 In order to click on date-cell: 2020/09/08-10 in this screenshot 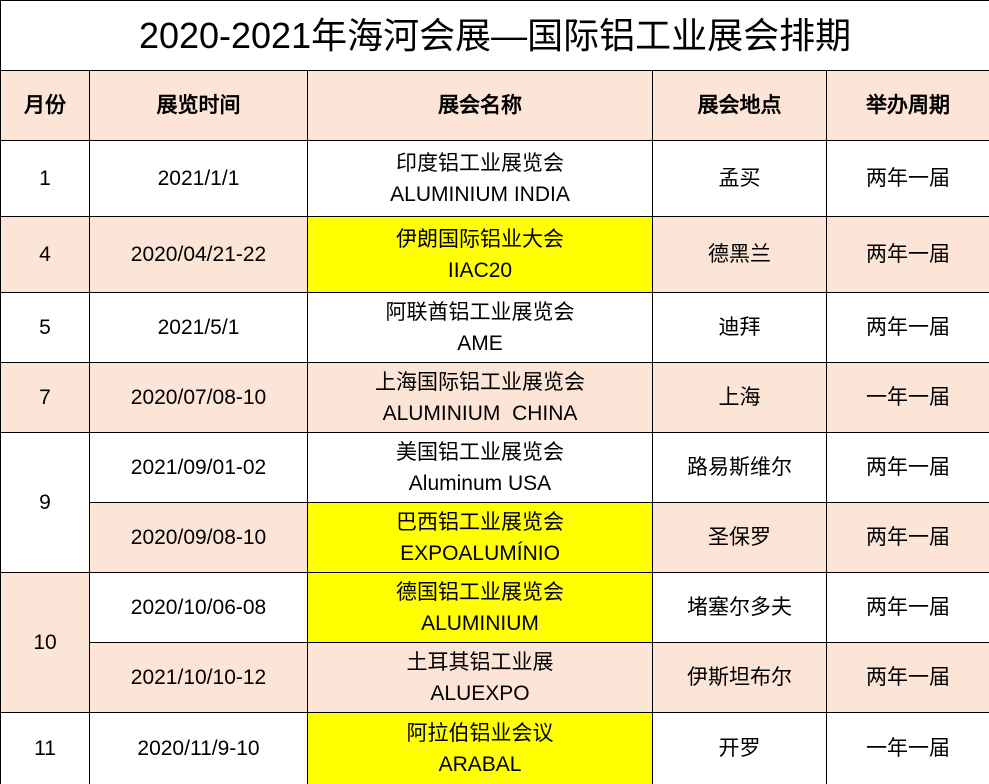, I will do `click(198, 537)`.